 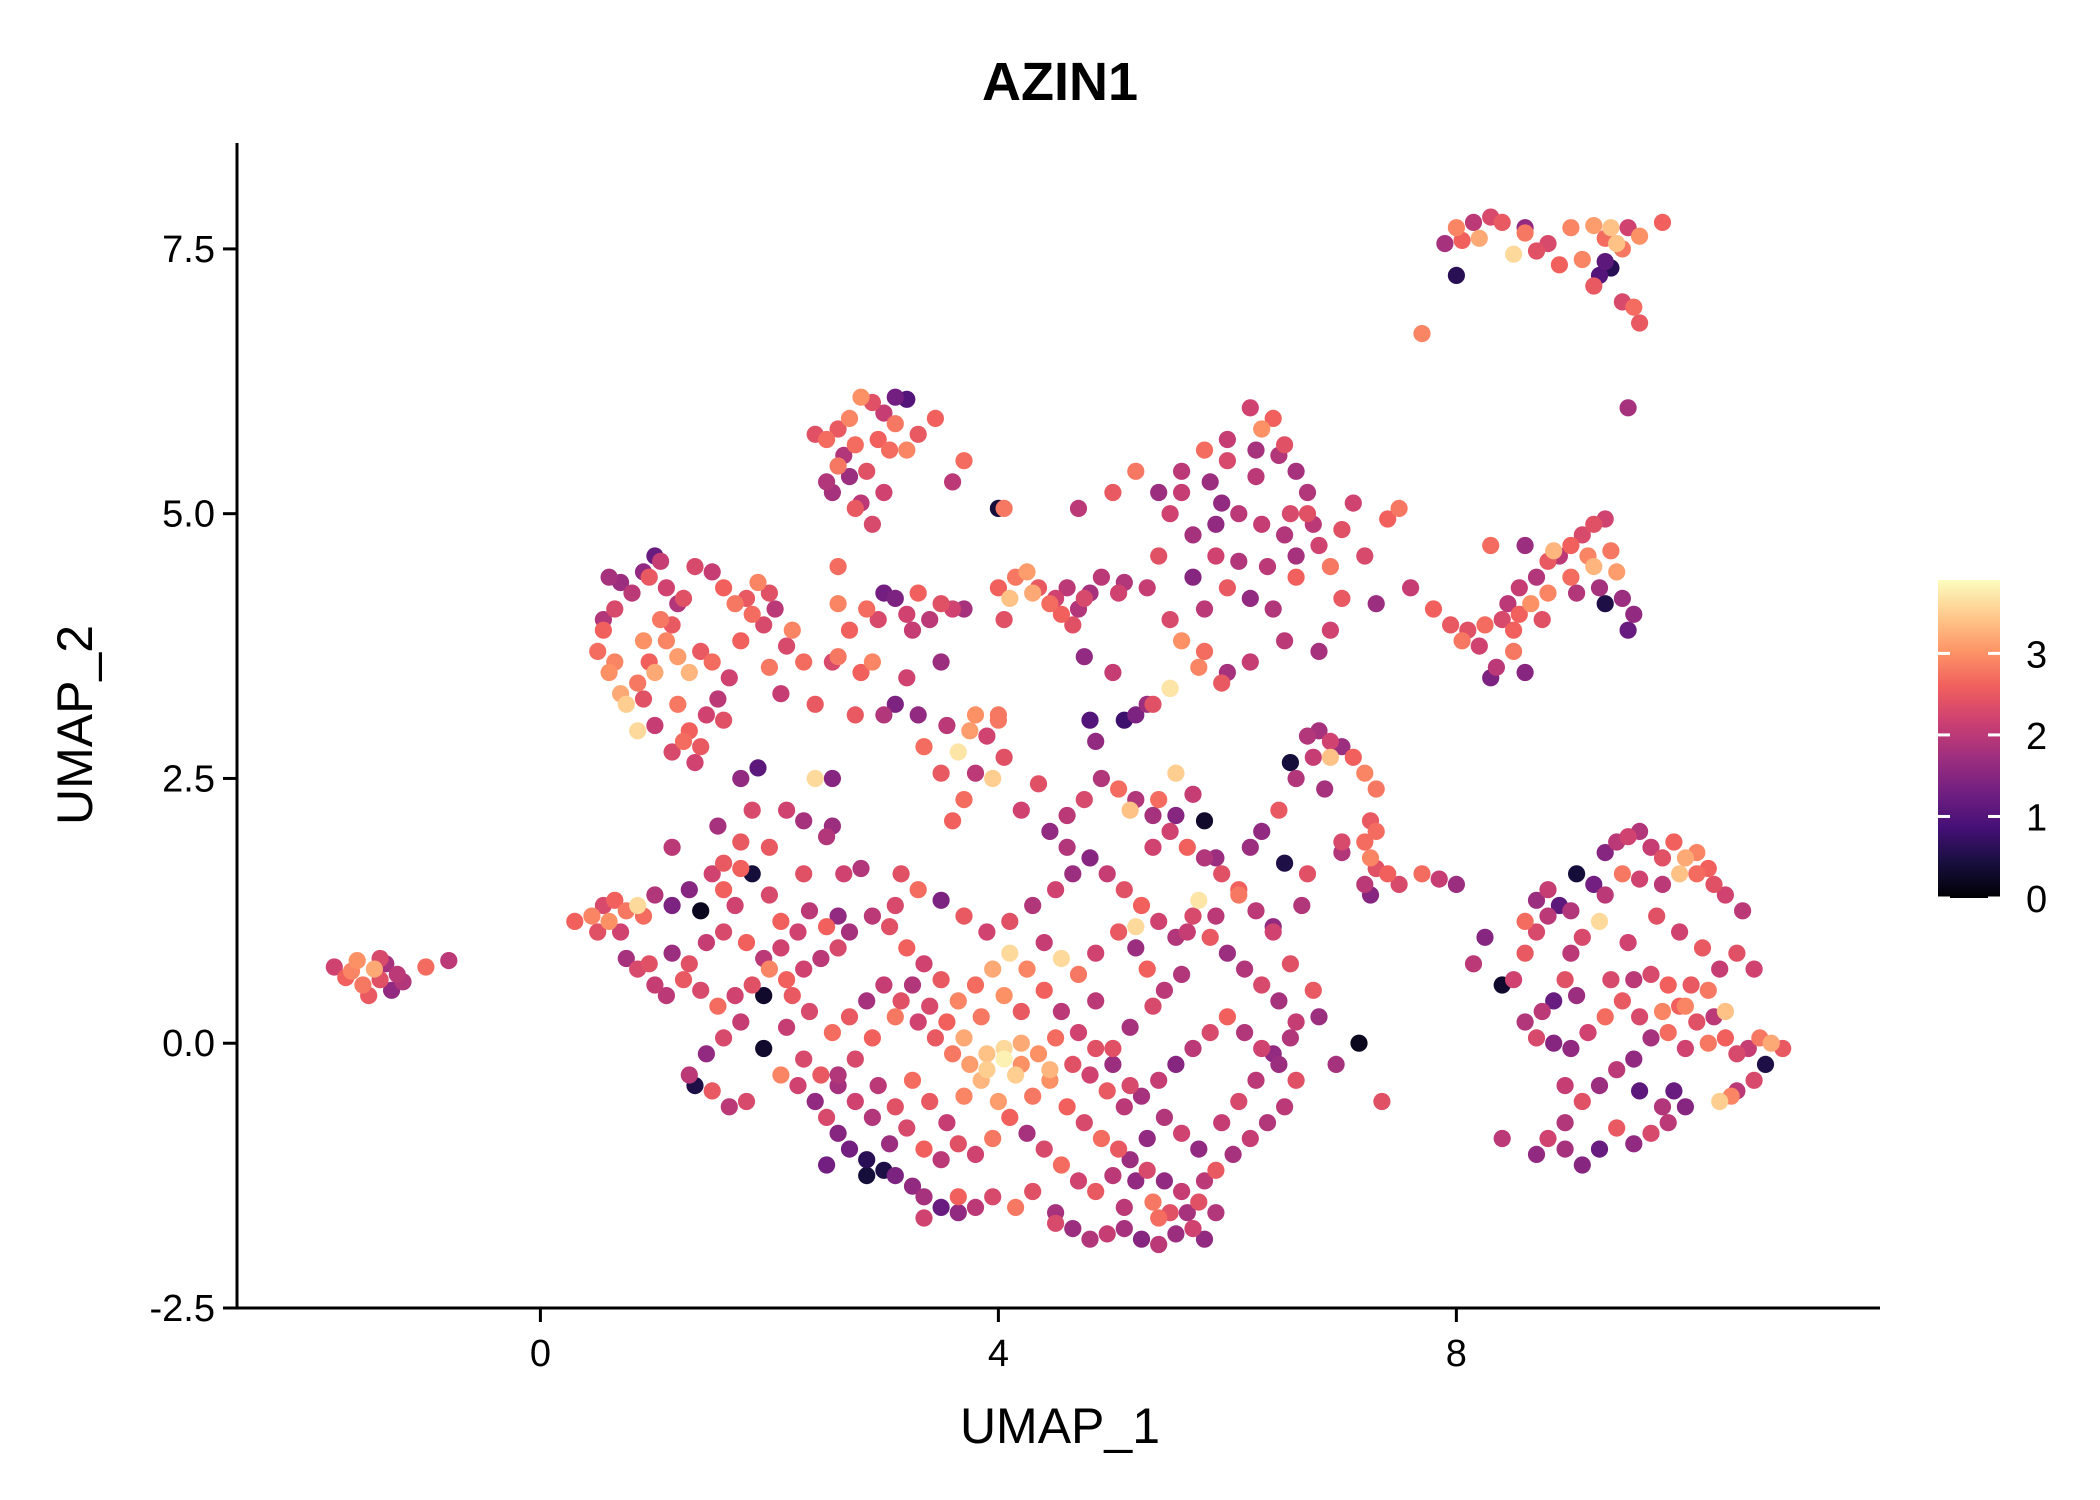 I want to click on chart-title: AZIN1, so click(x=1060, y=82).